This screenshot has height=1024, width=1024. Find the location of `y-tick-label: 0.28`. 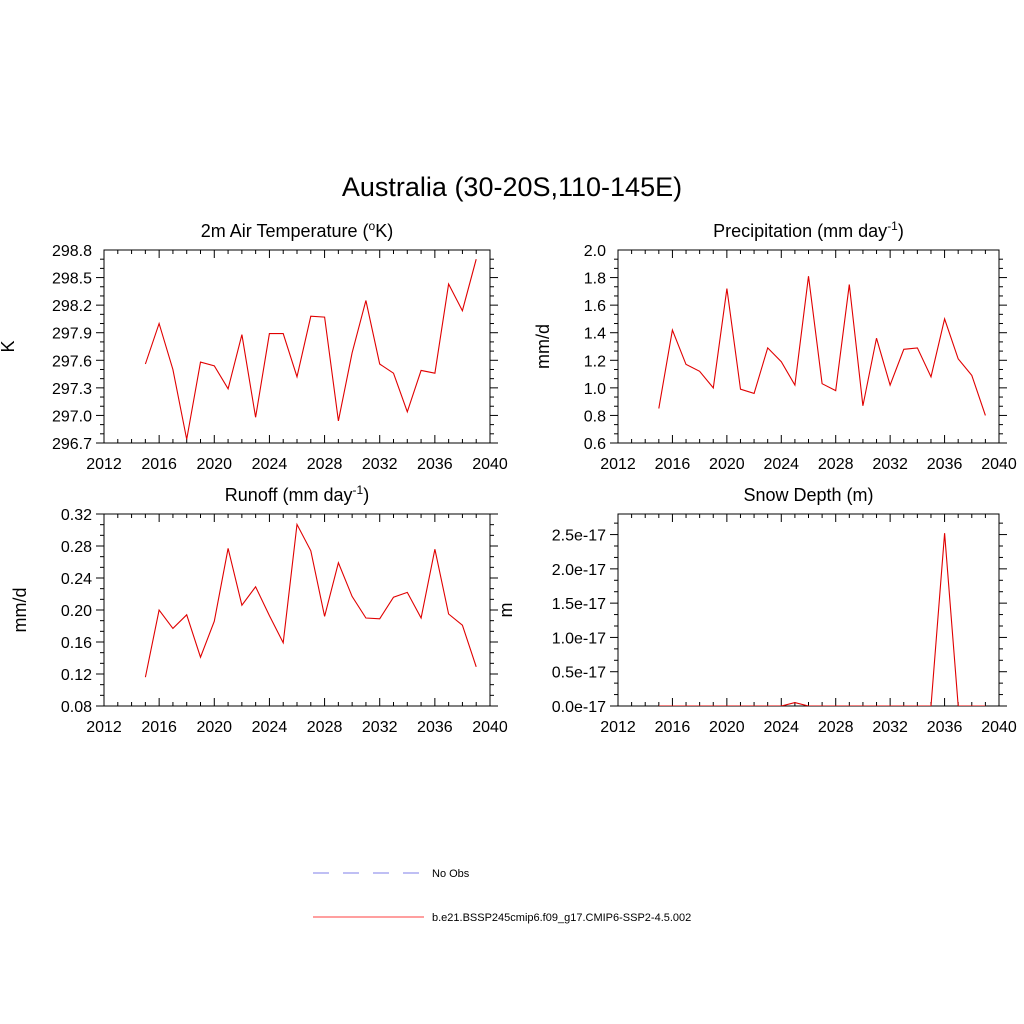

y-tick-label: 0.28 is located at coordinates (76, 547).